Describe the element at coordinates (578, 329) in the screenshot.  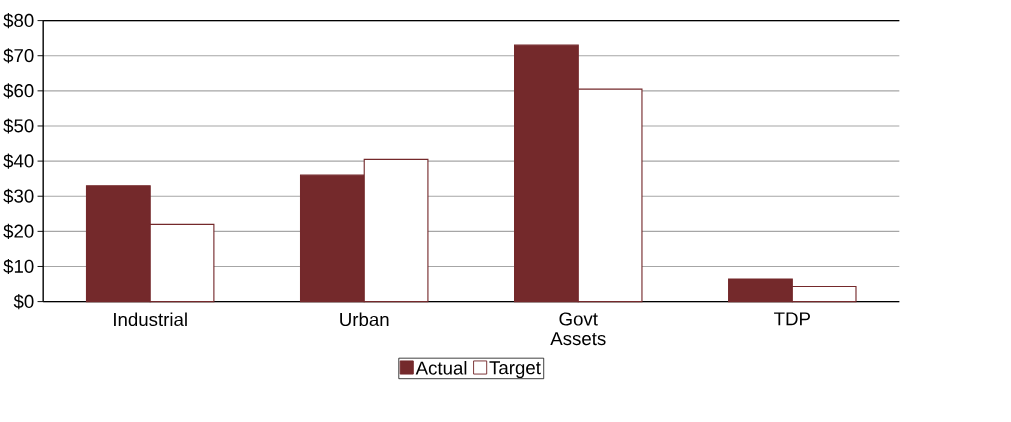
I see `x-tick-label: Govt Assets` at that location.